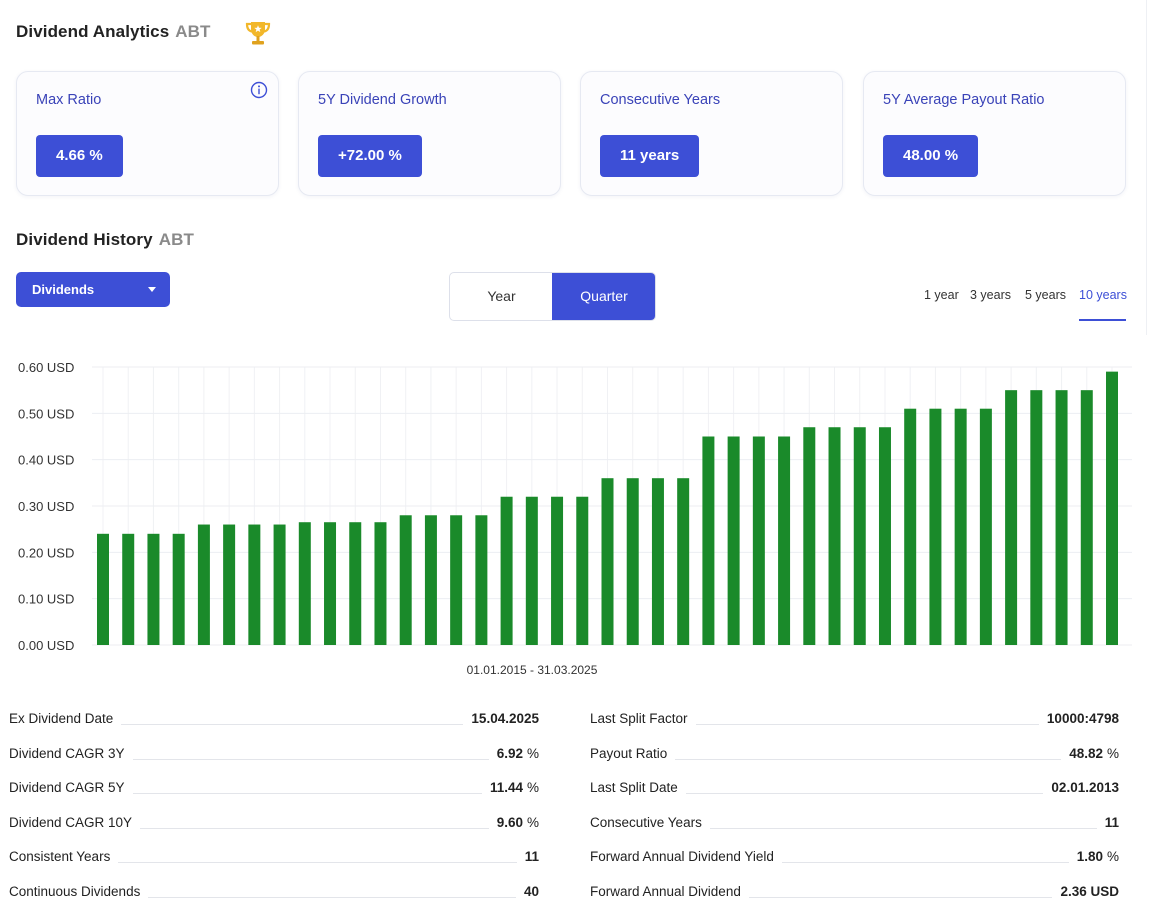 This screenshot has width=1150, height=918. I want to click on stat-value: 9.60%, so click(513, 822).